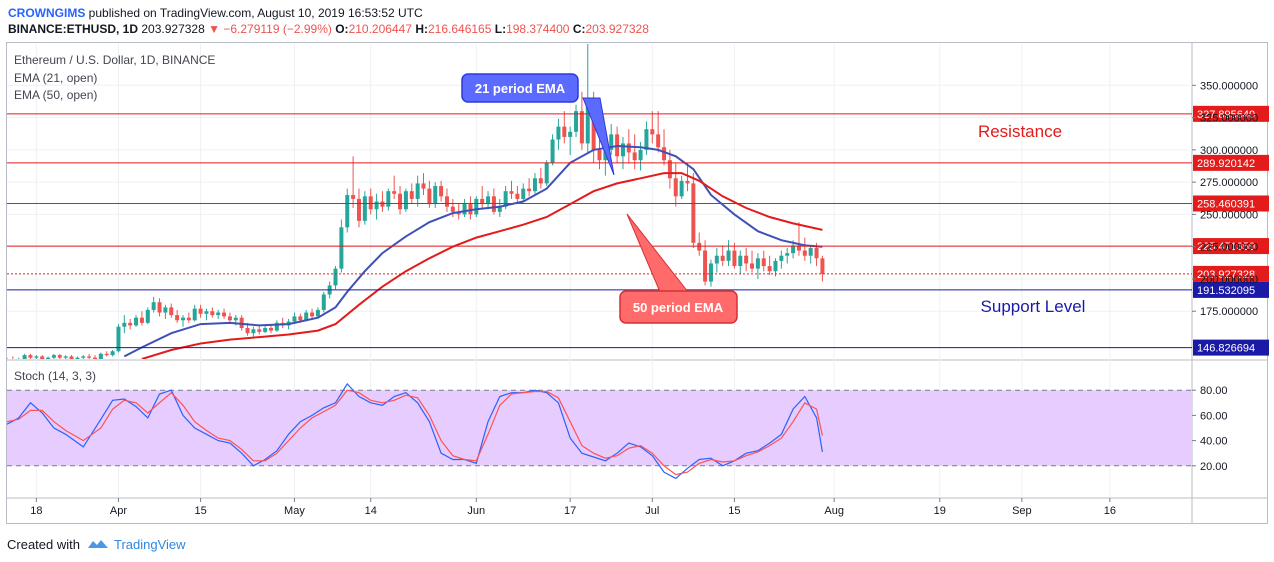 This screenshot has height=562, width=1274. I want to click on stoch-k-line, so click(415, 431).